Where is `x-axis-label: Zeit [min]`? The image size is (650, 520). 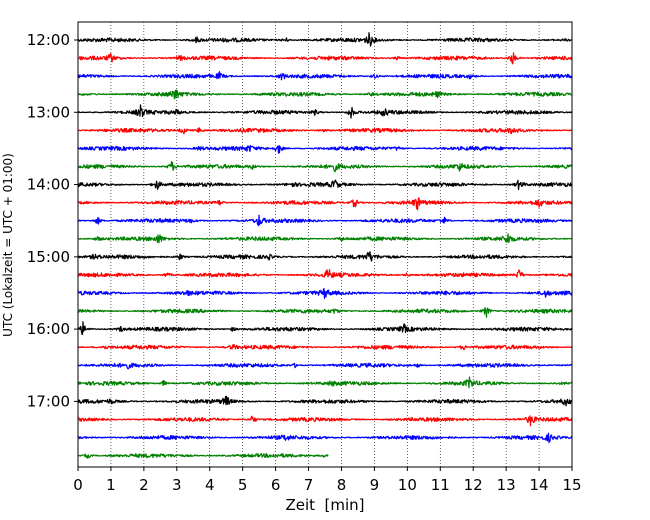 x-axis-label: Zeit [min] is located at coordinates (324, 505).